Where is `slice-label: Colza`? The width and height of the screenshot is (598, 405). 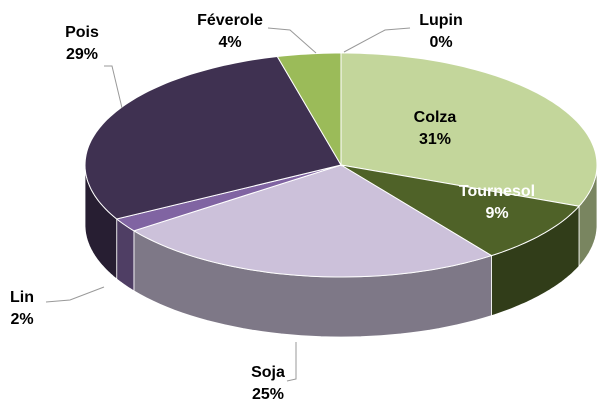
slice-label: Colza is located at coordinates (435, 117).